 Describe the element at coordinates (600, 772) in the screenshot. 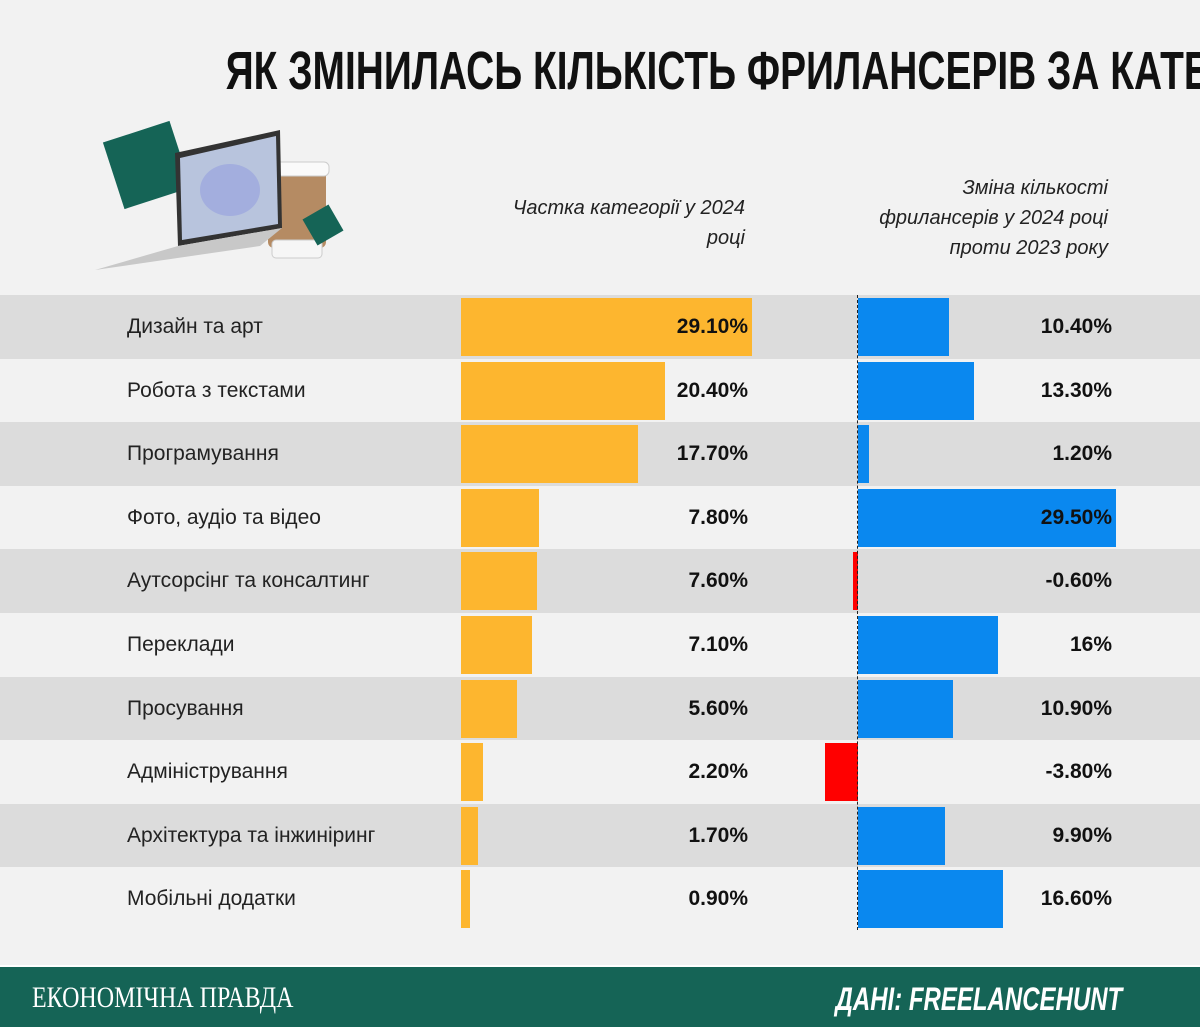

I see `chart-row: Адміністрування 2.20% -3.80%` at that location.